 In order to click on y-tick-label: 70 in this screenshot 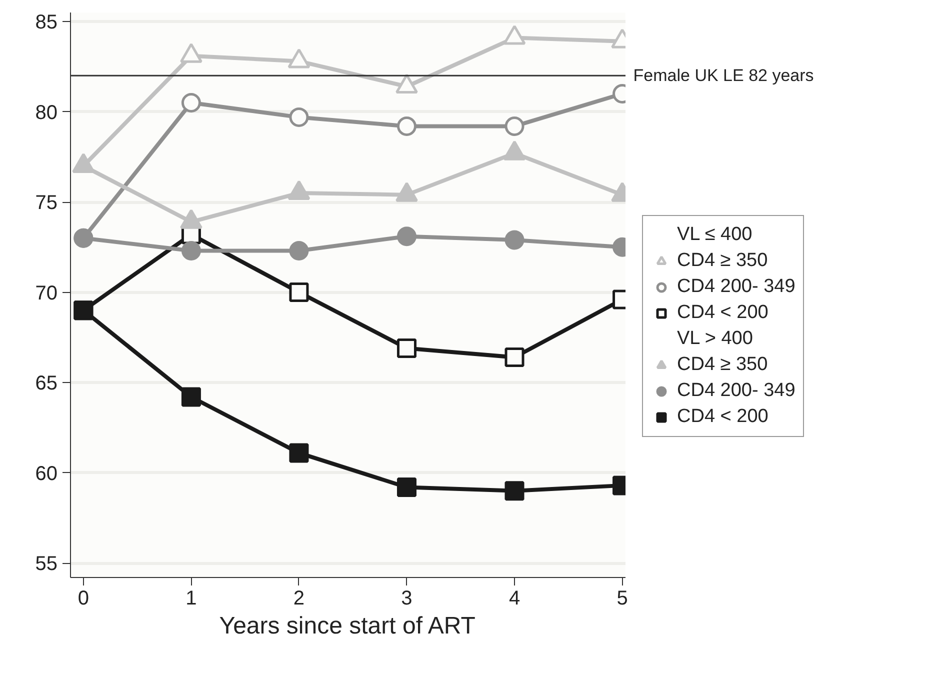, I will do `click(46, 293)`.